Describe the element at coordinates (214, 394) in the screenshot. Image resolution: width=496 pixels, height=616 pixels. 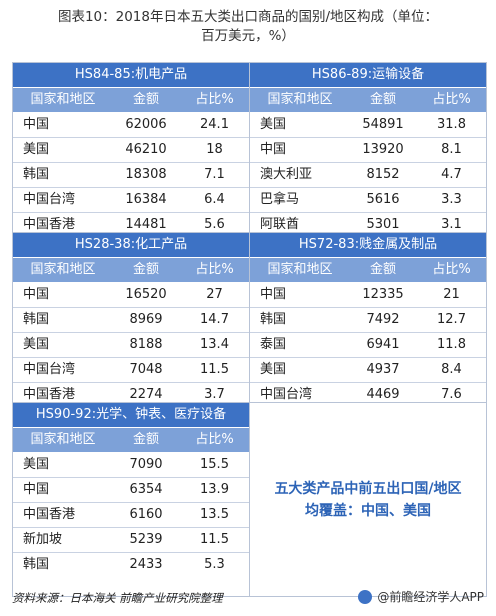
I see `share-cell: 3.7` at that location.